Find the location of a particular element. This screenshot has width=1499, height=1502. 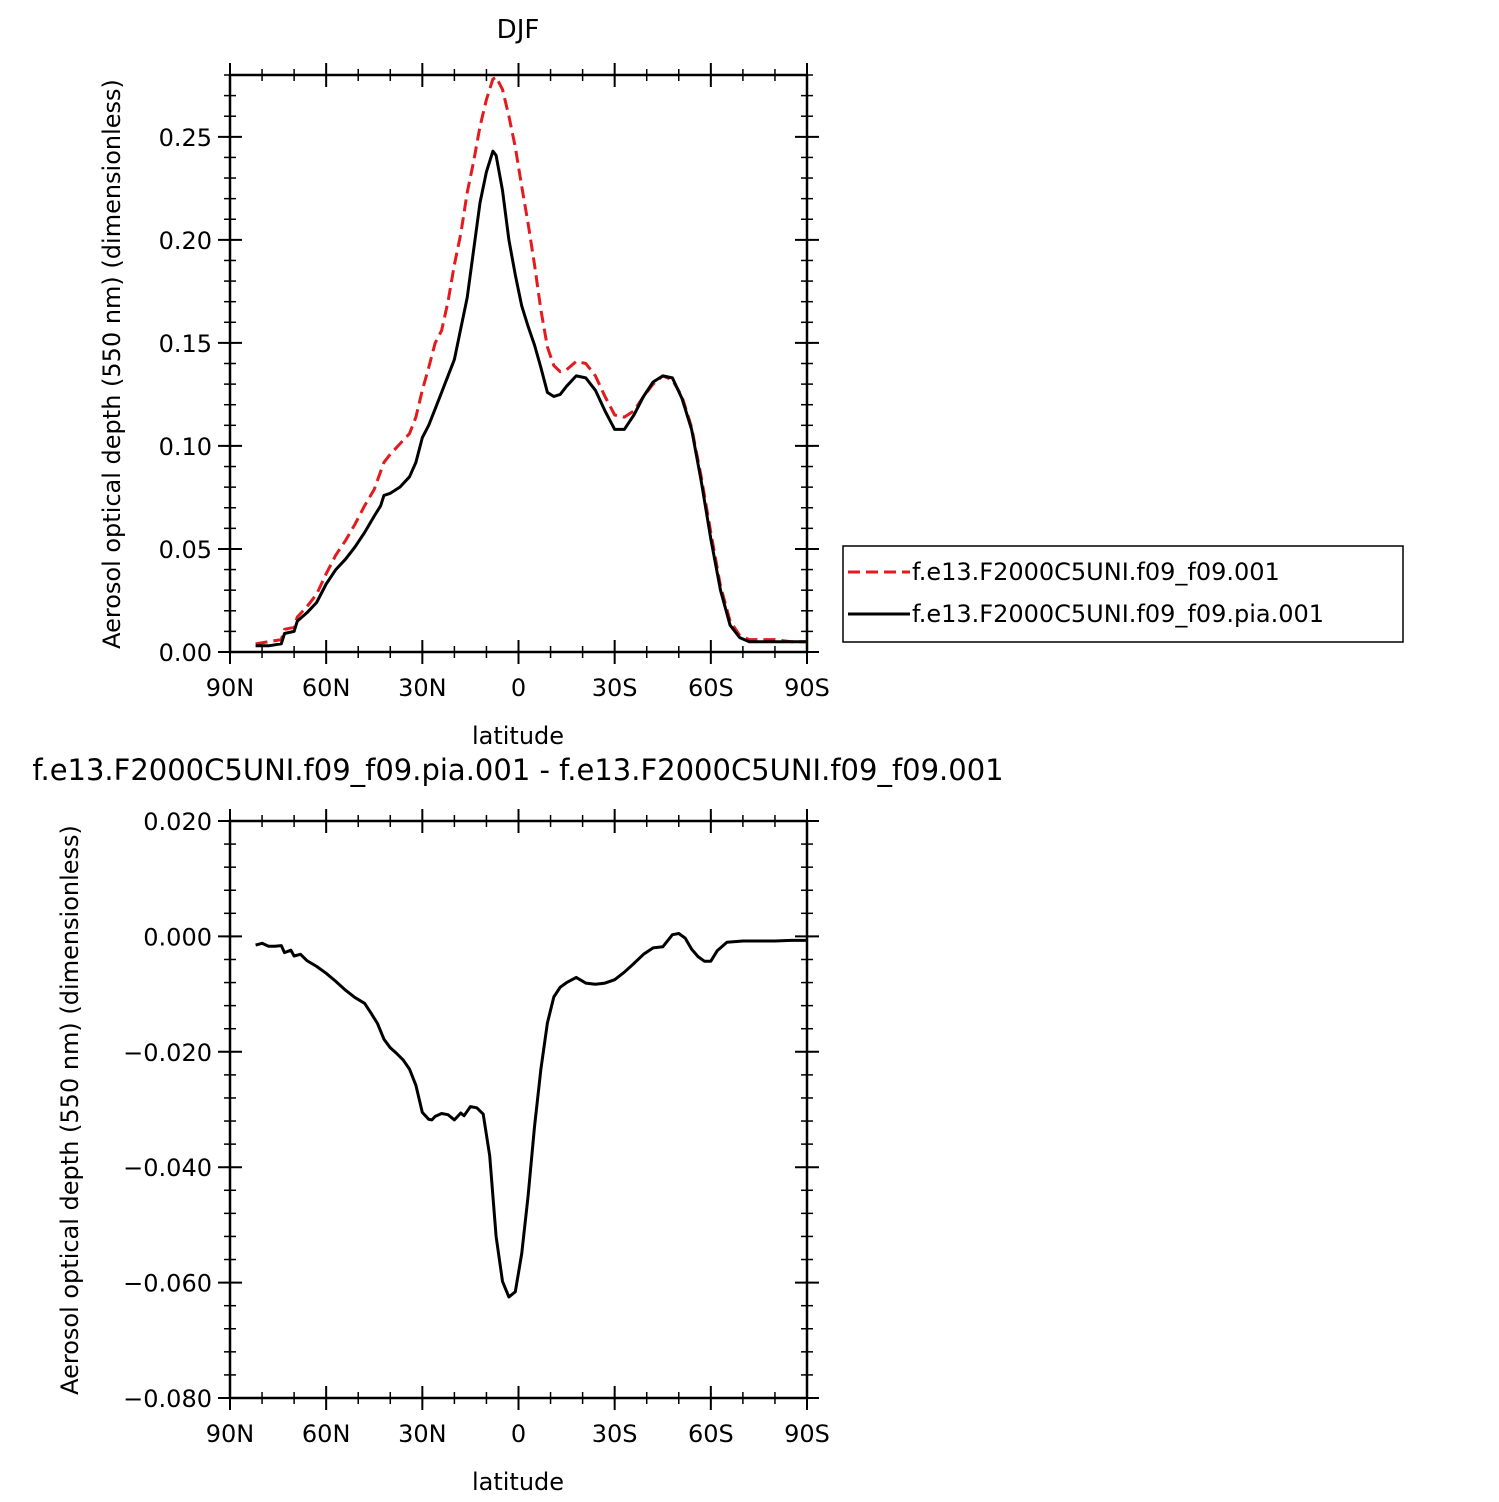

y-tick-label: 0.15 is located at coordinates (185, 344).